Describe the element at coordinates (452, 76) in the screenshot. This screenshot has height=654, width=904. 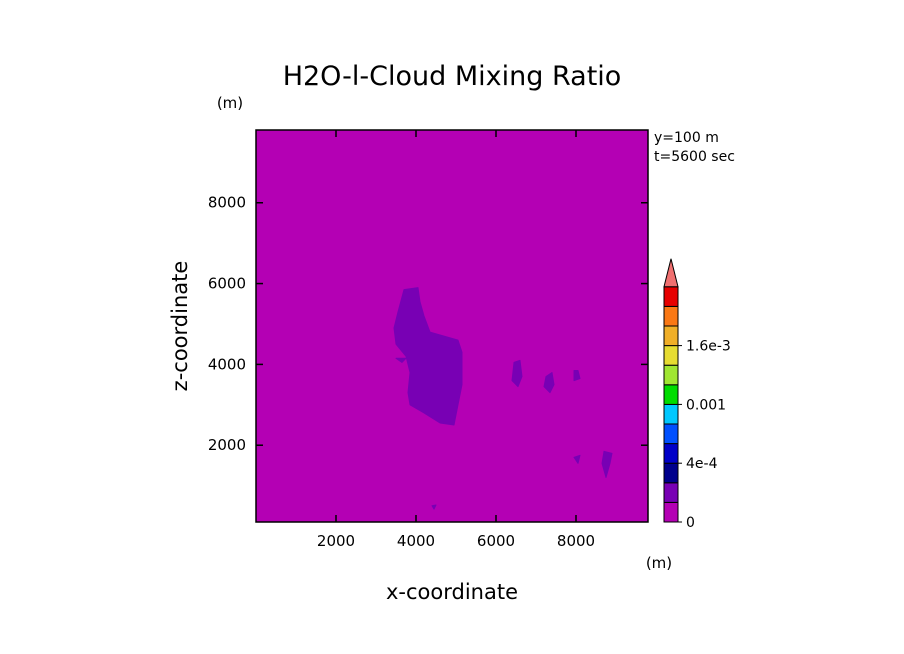
I see `chart-title: H2O-l-Cloud Mixing Ratio` at that location.